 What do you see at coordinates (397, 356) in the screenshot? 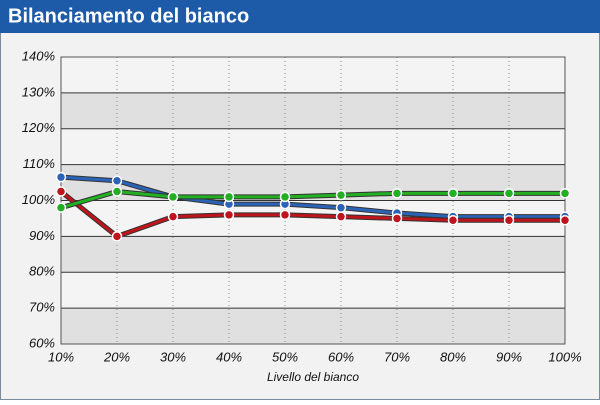
I see `x-tick-label: 70%` at bounding box center [397, 356].